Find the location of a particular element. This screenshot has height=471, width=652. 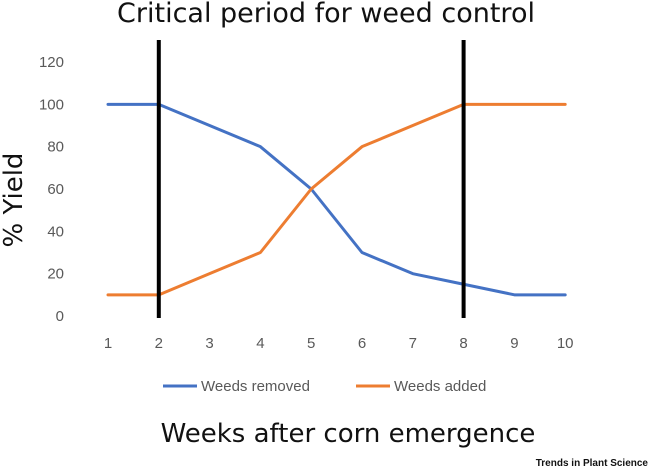

y-tick-label: 120 is located at coordinates (51, 62).